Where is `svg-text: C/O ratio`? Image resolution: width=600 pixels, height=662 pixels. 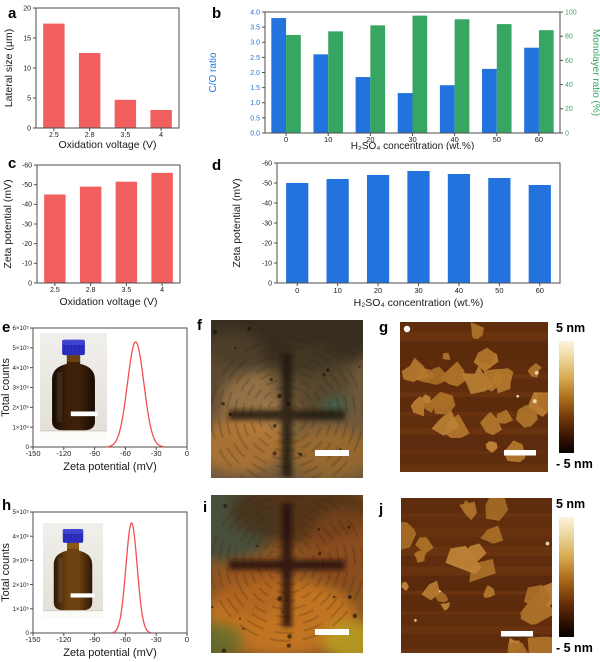
svg-text: C/O ratio is located at coordinates (213, 72).